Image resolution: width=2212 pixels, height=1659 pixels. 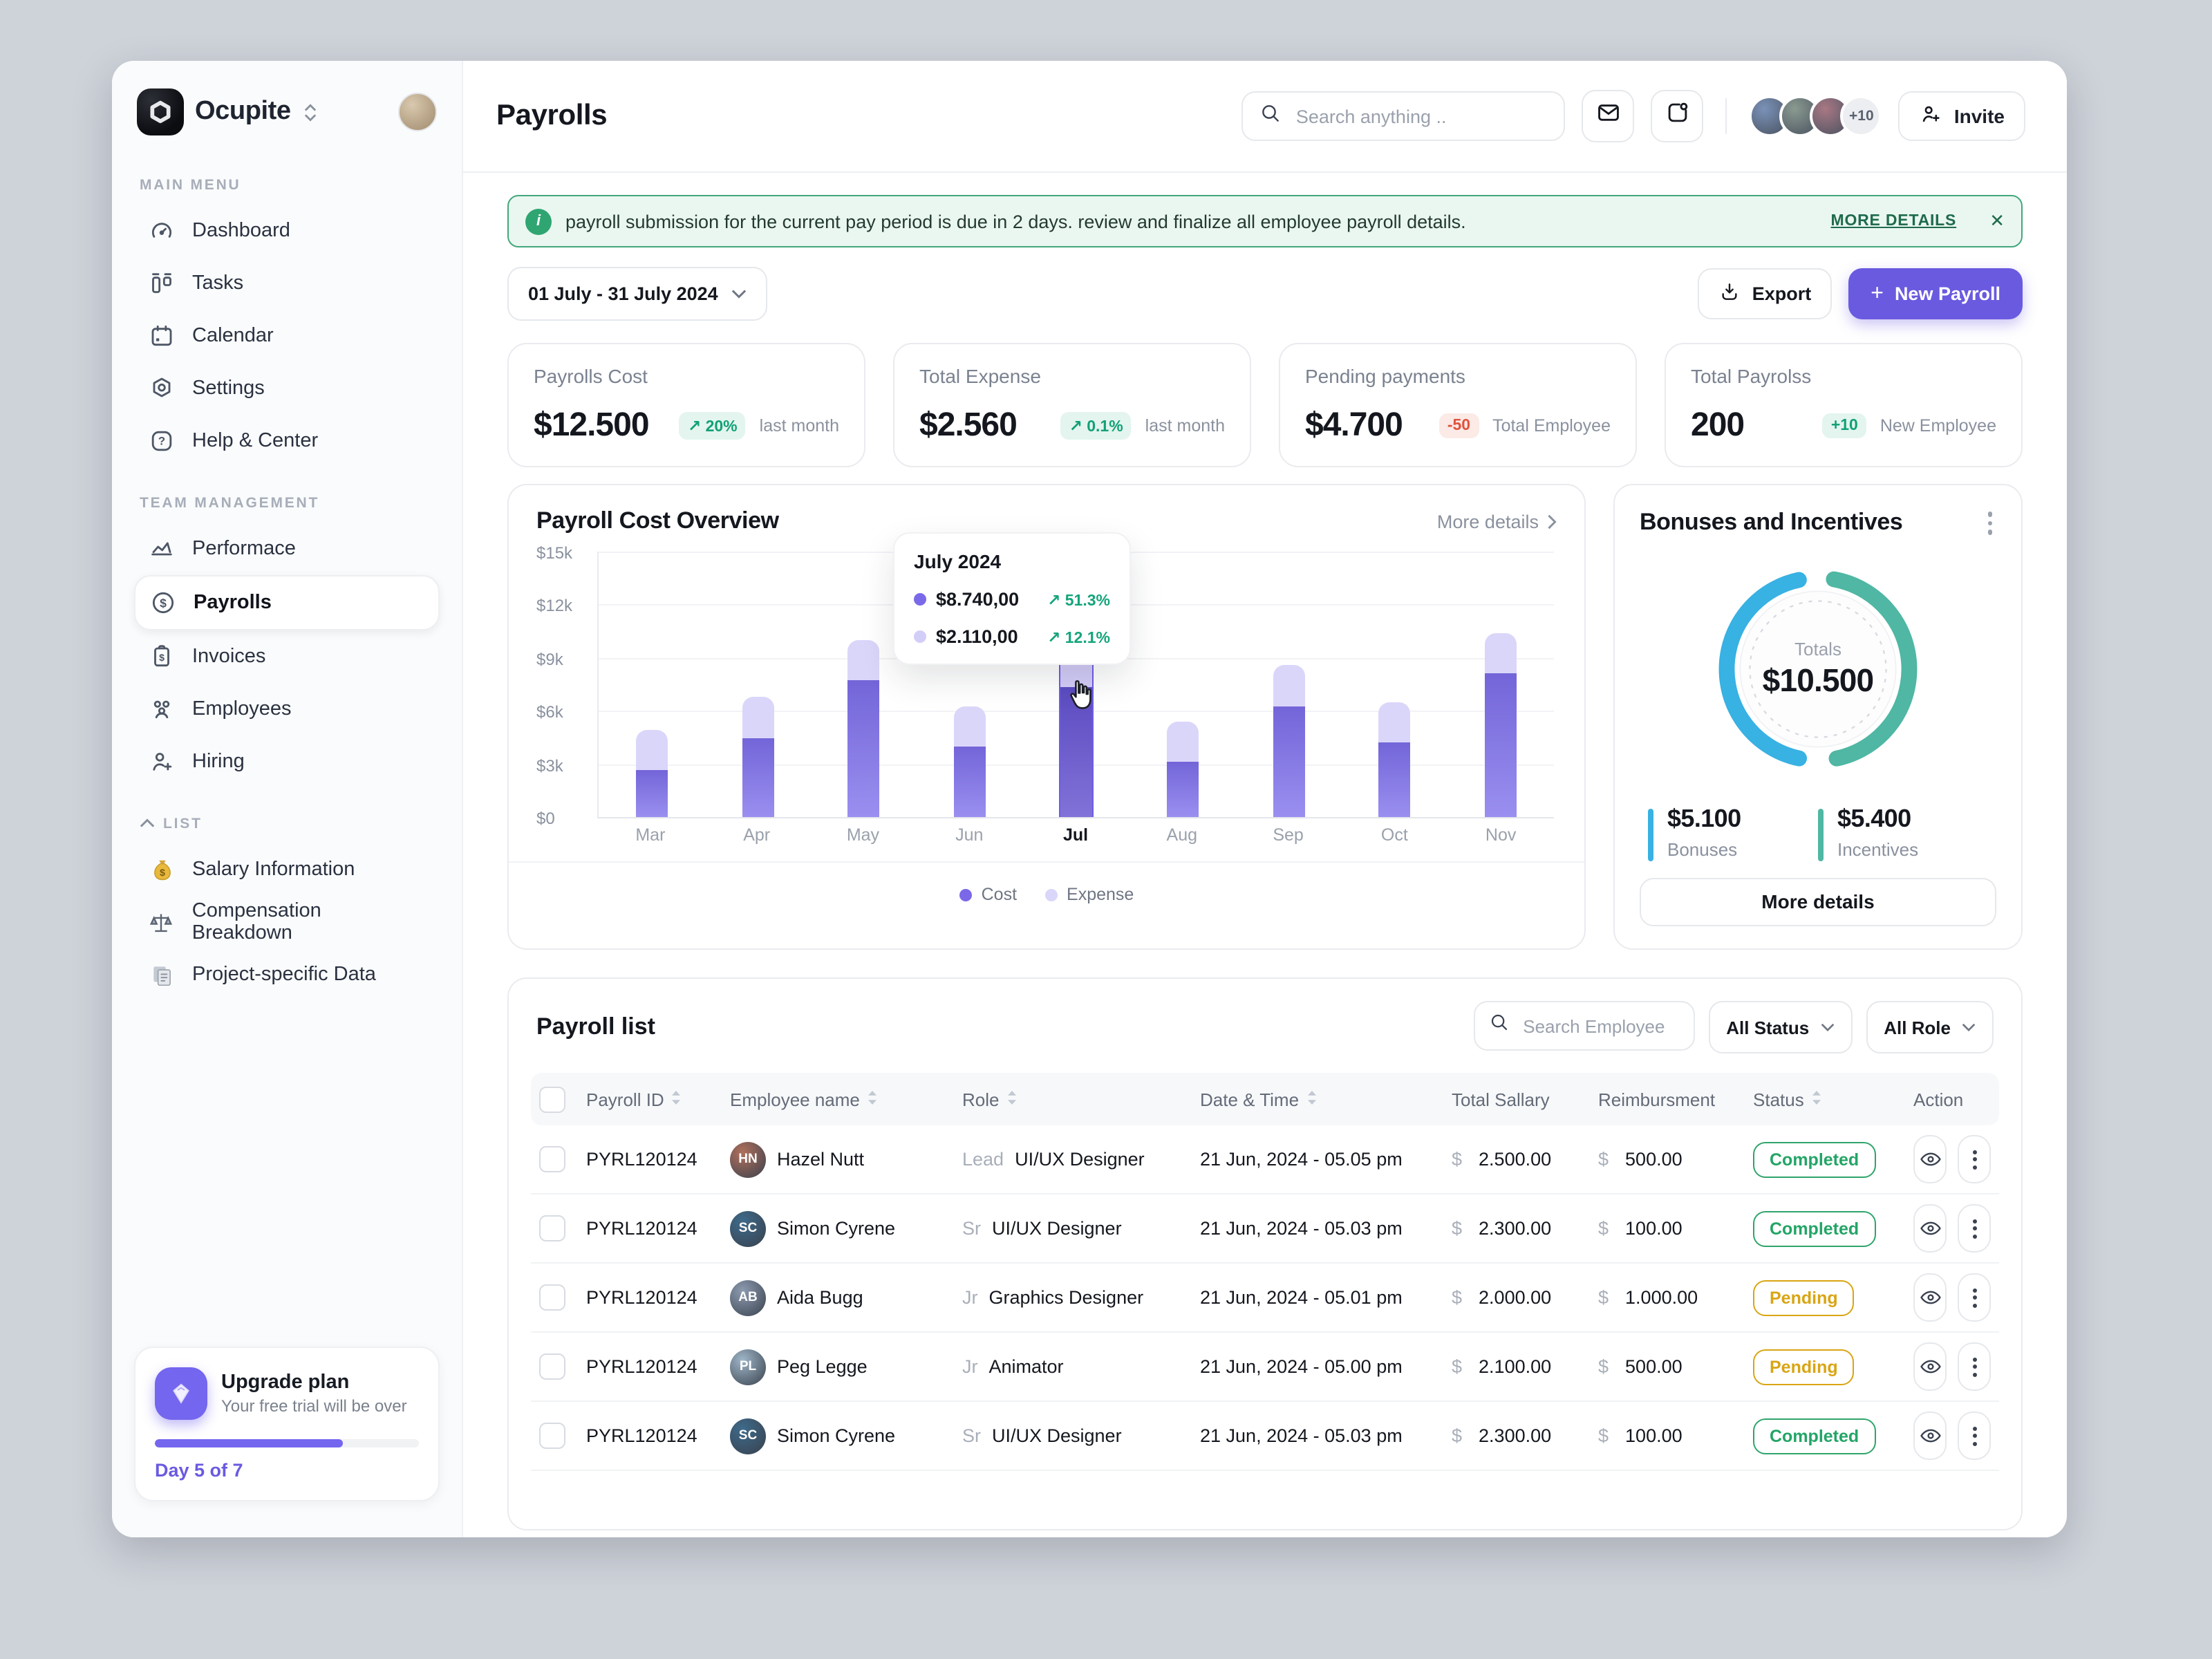 I want to click on reimbursement: $100.00, so click(x=1640, y=1228).